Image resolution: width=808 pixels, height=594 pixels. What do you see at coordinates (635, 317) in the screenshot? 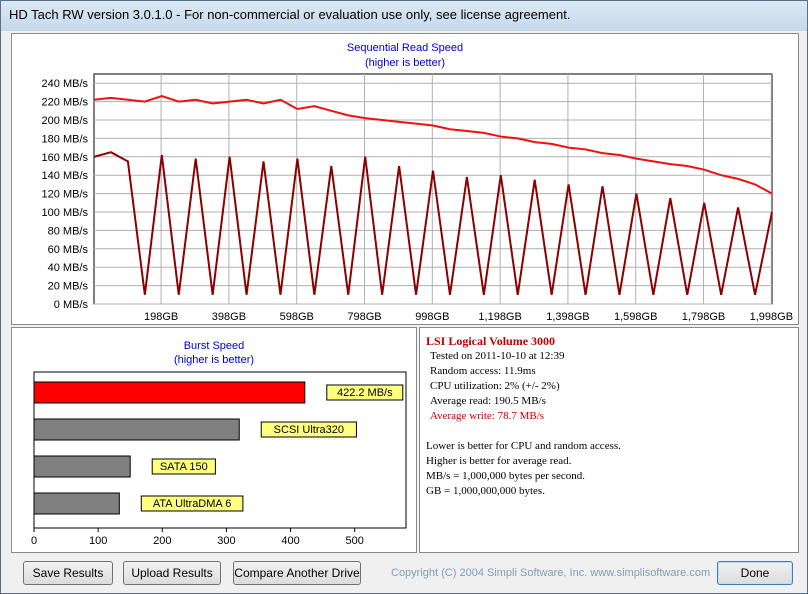
I see `seq-x-tick-label: 1,598GB` at bounding box center [635, 317].